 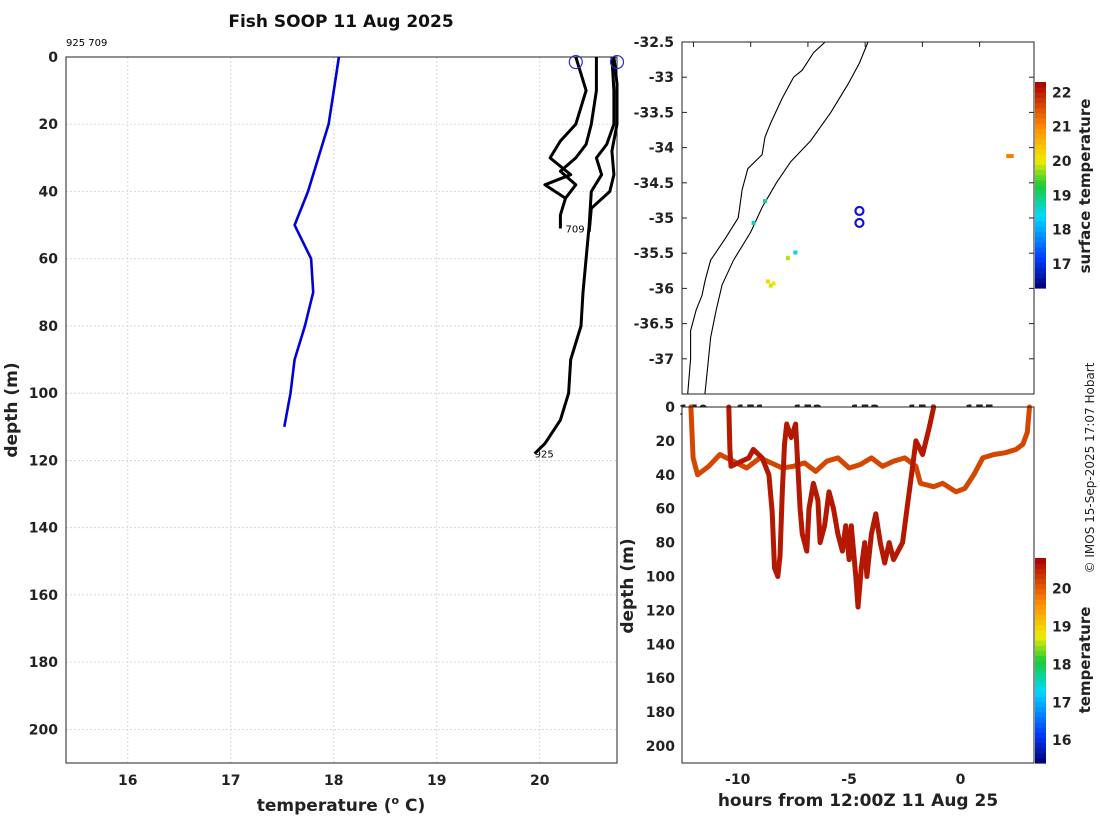 I want to click on profile-xtick-label: 16, so click(x=127, y=781).